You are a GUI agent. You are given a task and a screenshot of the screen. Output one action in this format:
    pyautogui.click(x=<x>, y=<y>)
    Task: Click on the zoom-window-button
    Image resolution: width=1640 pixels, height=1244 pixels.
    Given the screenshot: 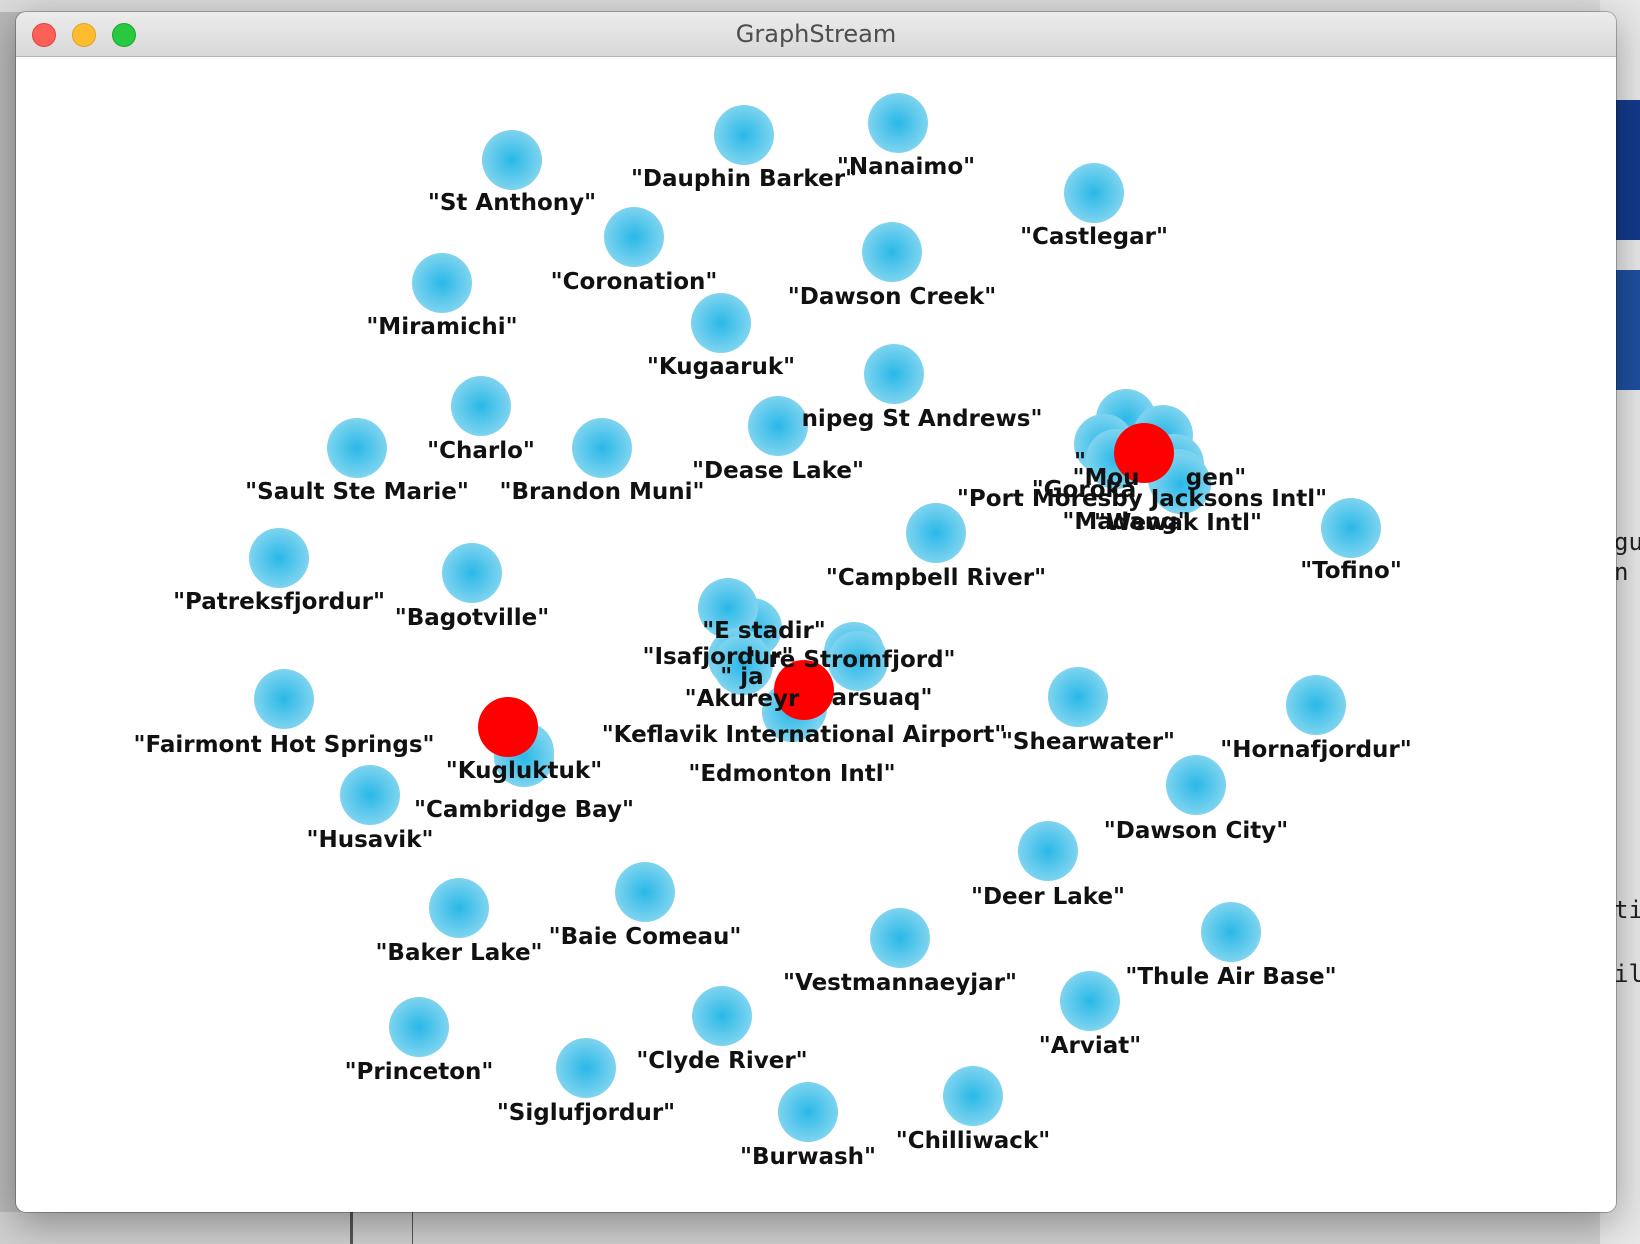 What is the action you would take?
    pyautogui.click(x=124, y=35)
    